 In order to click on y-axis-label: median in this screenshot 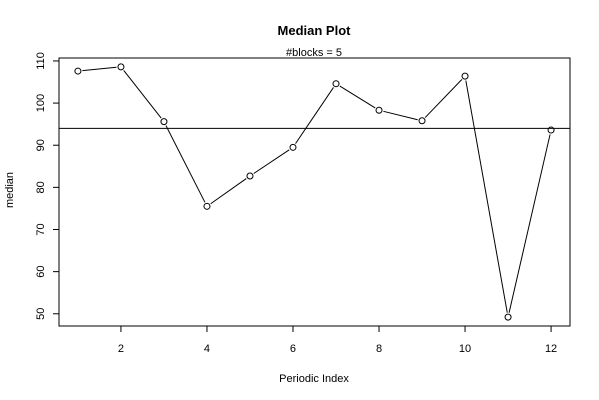, I will do `click(10, 190)`.